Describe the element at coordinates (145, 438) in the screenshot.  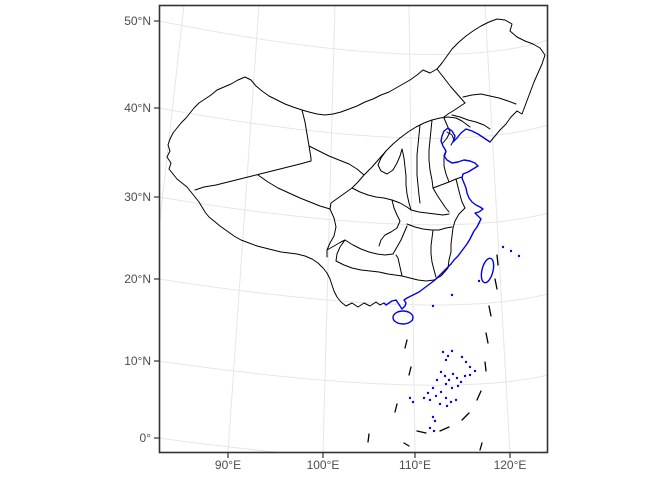
I see `y-axis-tick-label: 0°` at that location.